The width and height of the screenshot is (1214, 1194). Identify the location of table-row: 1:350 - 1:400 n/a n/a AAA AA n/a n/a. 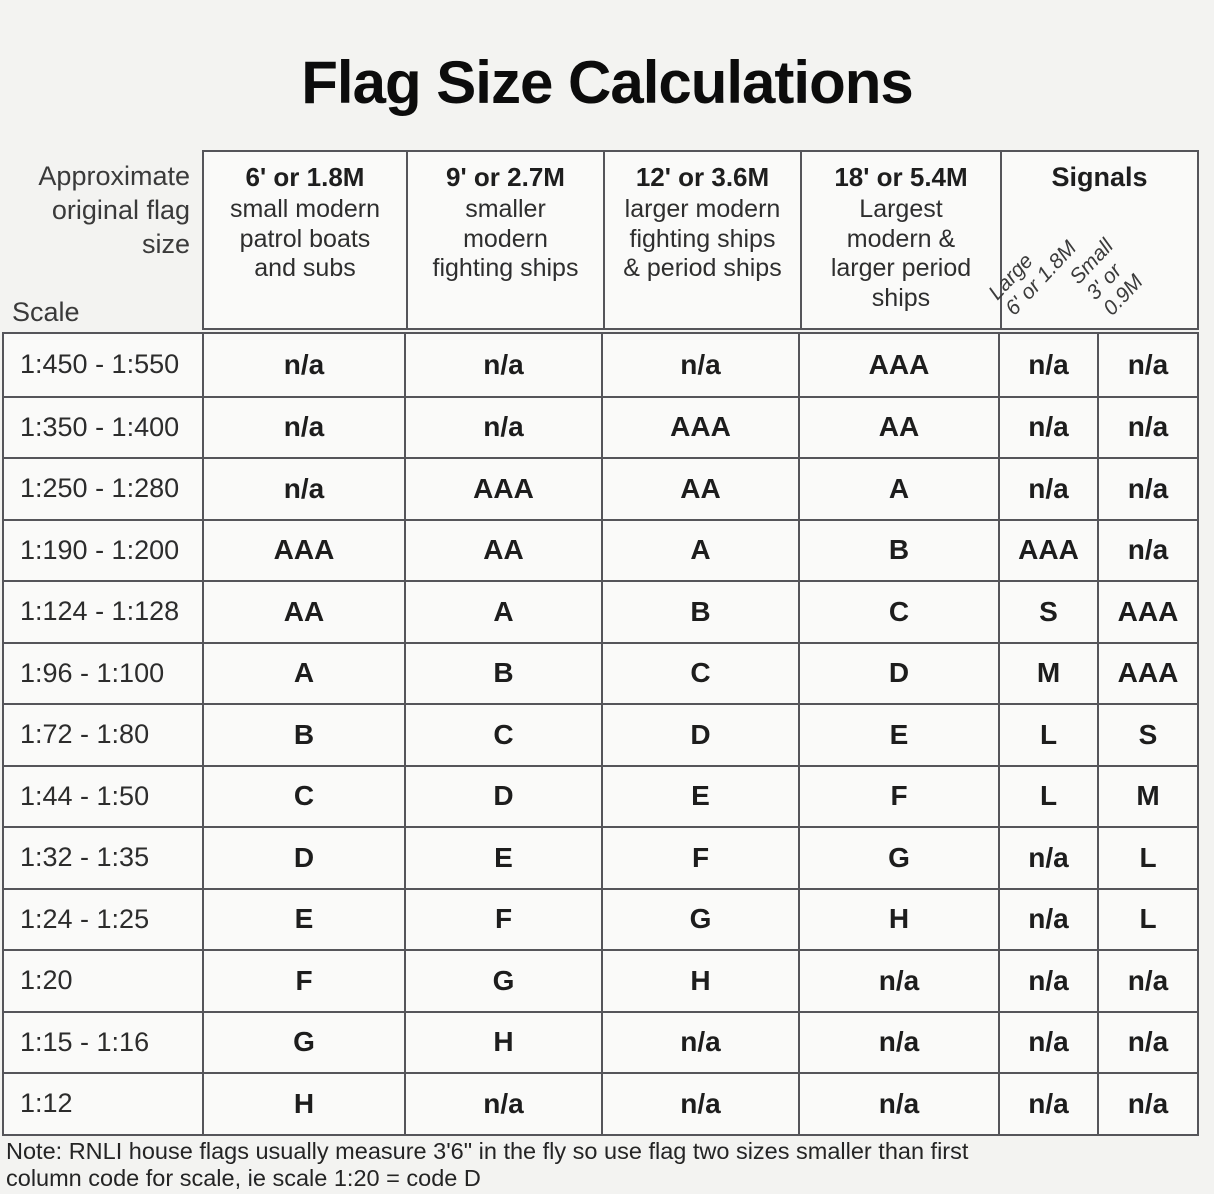
(600, 426).